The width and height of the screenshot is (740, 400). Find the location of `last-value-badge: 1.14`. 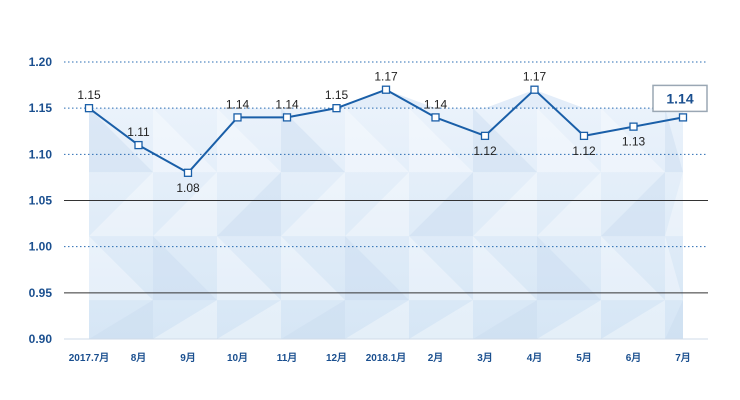

last-value-badge: 1.14 is located at coordinates (680, 98).